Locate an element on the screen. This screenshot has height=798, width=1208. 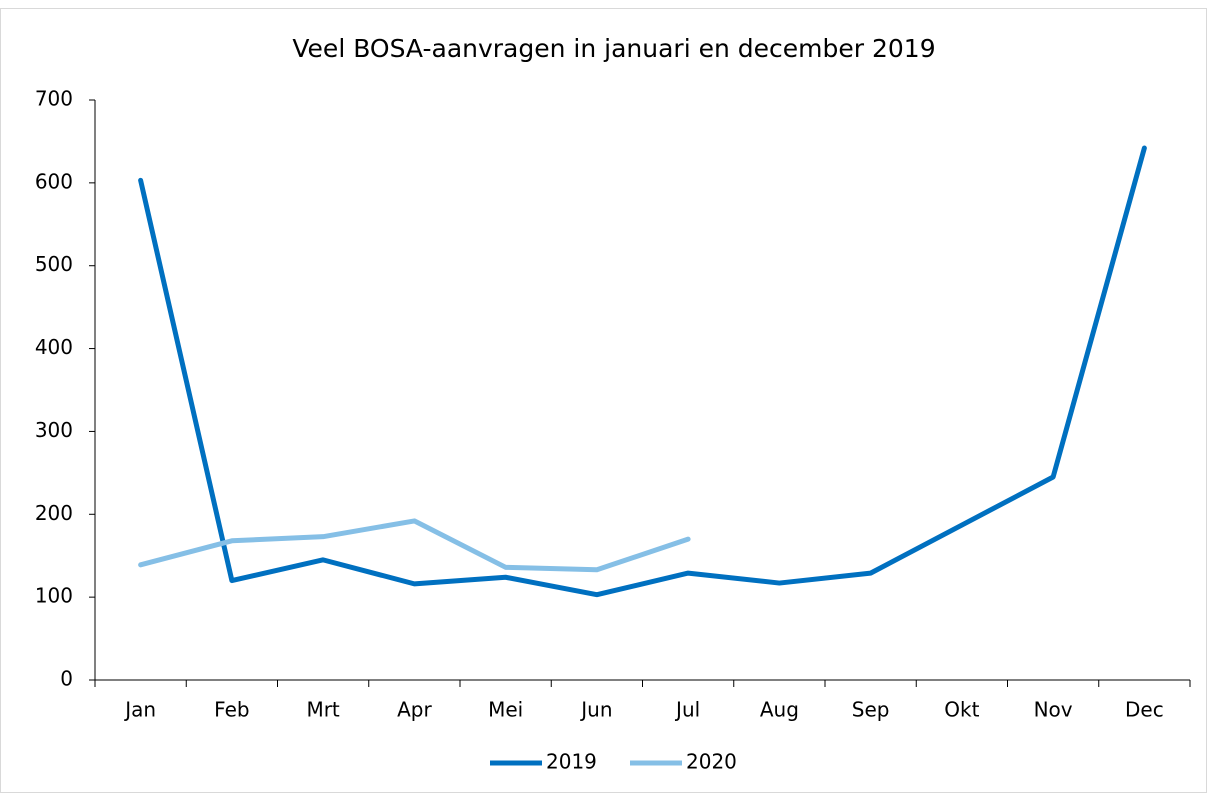
x-tick-label: Aug is located at coordinates (779, 710).